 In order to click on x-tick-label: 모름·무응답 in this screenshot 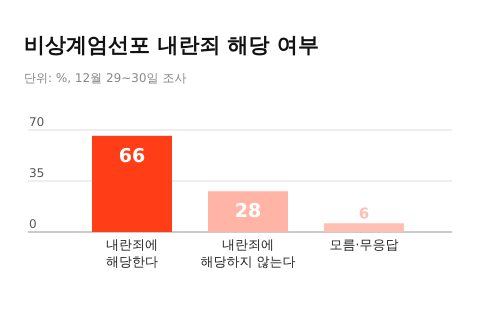, I will do `click(364, 245)`.